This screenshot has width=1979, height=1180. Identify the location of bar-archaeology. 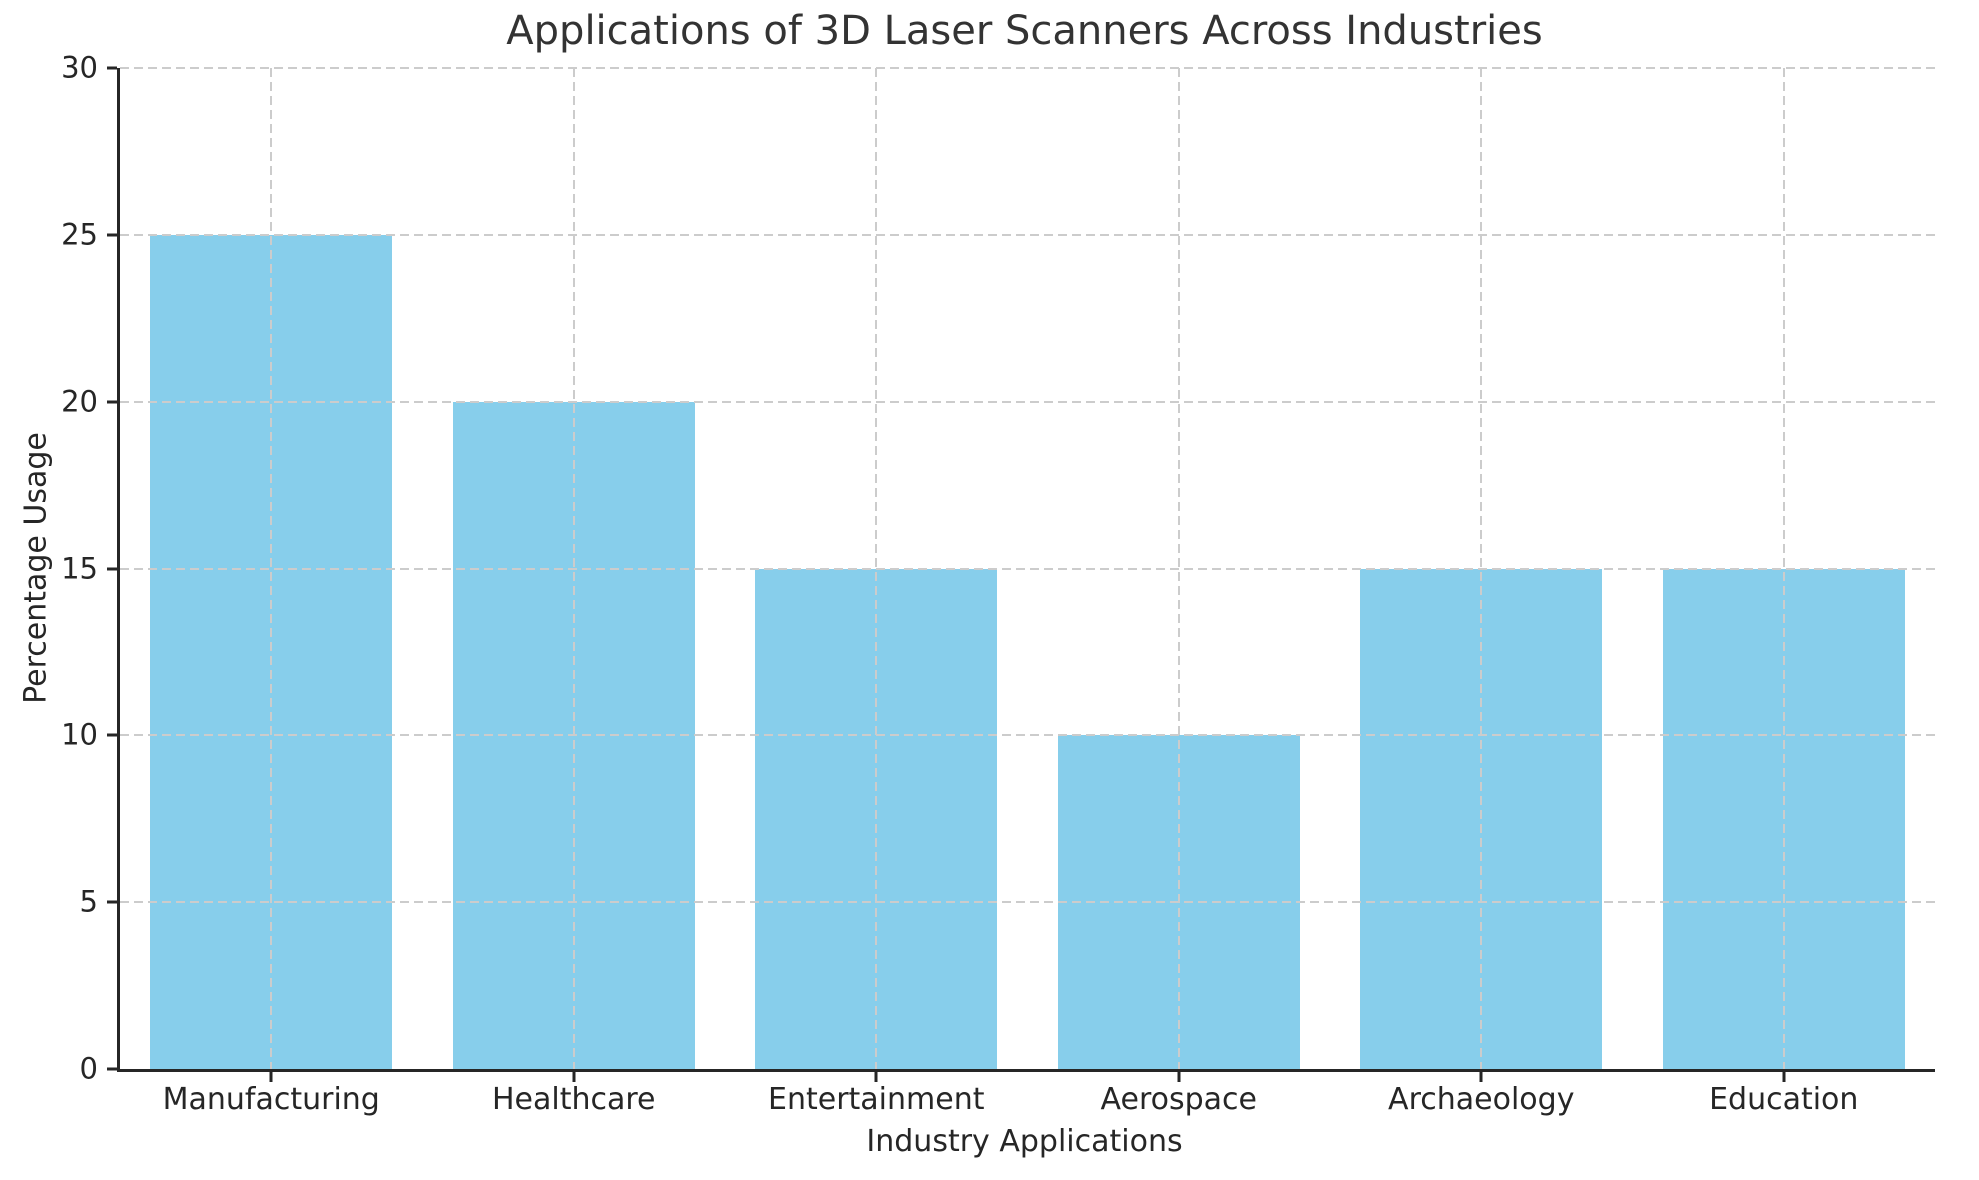
(1481, 818).